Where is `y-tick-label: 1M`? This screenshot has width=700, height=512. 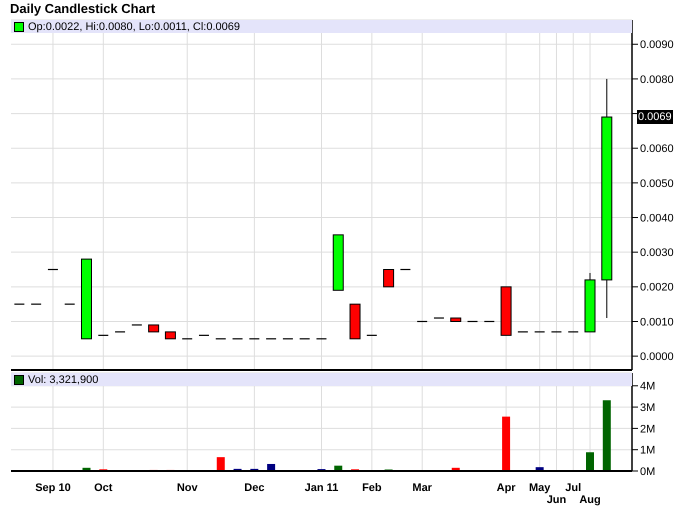 y-tick-label: 1M is located at coordinates (648, 450).